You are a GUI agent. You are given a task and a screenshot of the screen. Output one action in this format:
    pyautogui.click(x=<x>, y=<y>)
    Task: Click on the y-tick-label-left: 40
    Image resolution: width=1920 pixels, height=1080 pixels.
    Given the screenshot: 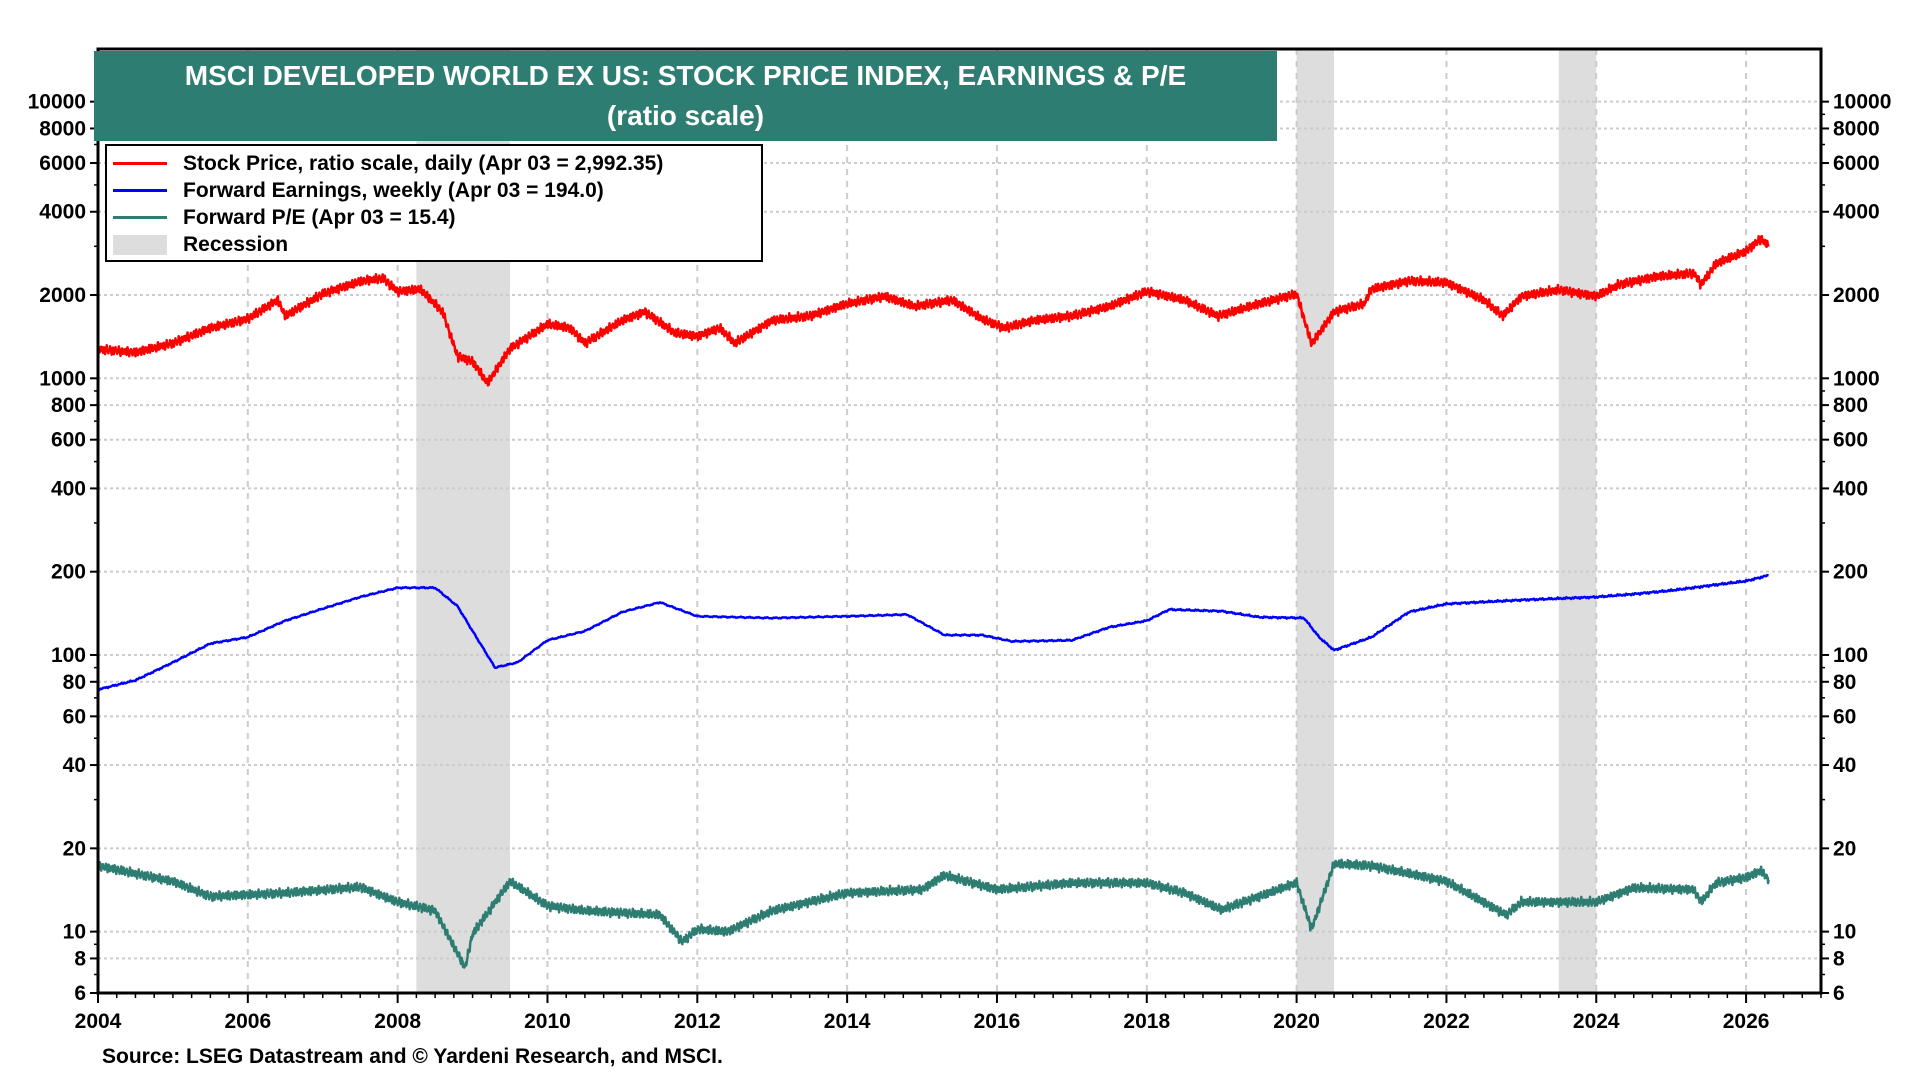 What is the action you would take?
    pyautogui.click(x=74, y=765)
    